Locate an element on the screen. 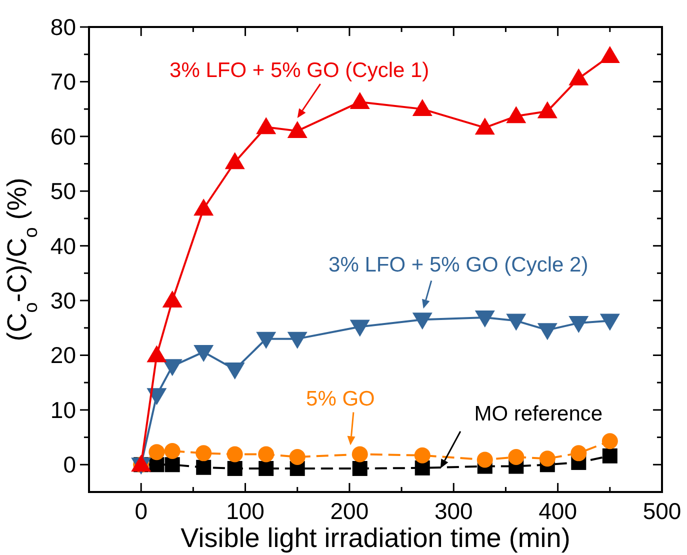 This screenshot has width=687, height=555. annotation: MO reference is located at coordinates (538, 414).